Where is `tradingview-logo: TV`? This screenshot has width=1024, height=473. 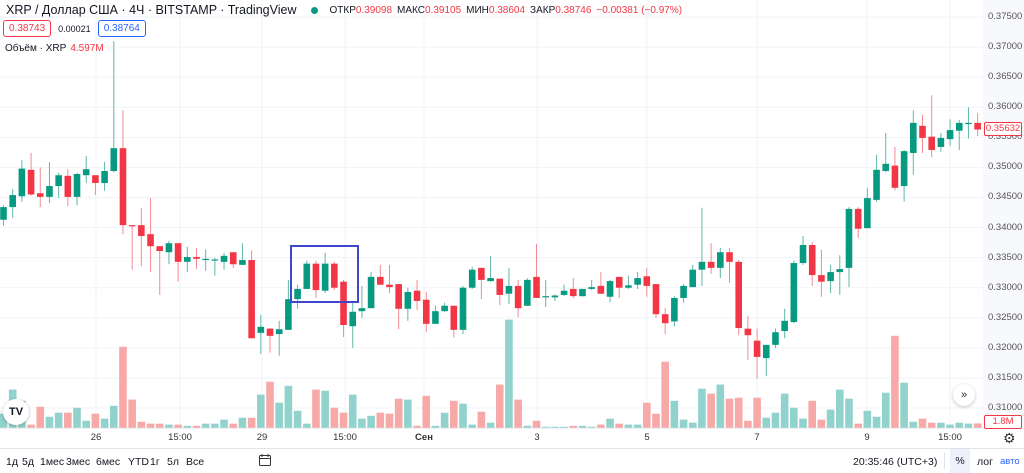
tradingview-logo: TV is located at coordinates (16, 412).